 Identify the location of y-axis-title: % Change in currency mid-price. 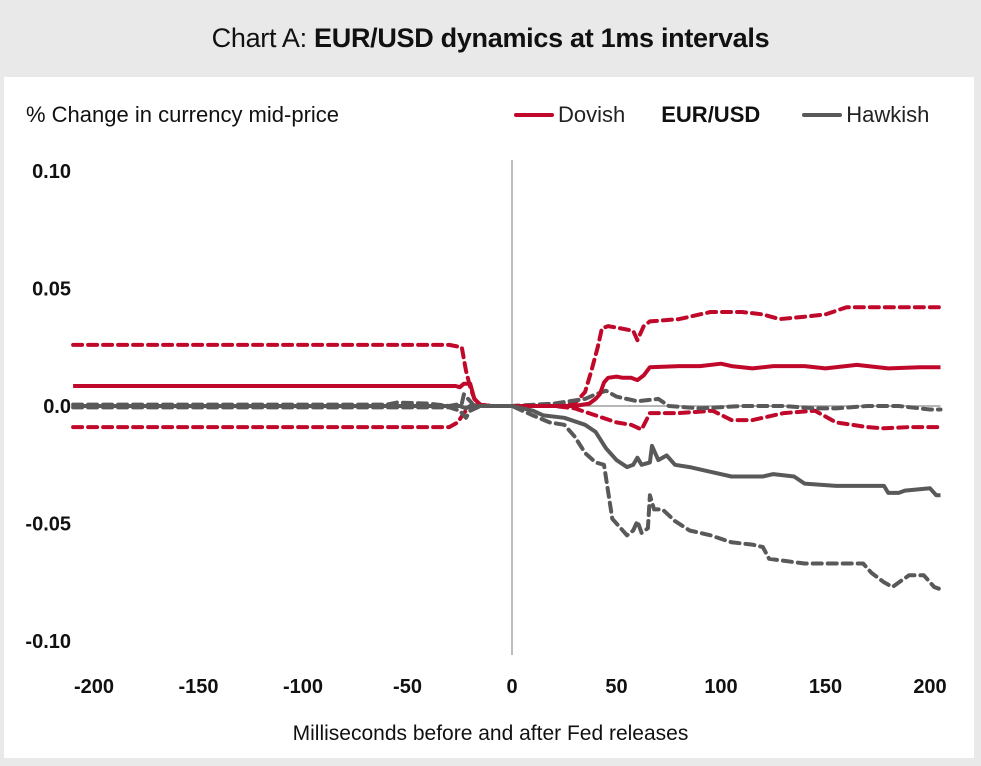
(183, 114).